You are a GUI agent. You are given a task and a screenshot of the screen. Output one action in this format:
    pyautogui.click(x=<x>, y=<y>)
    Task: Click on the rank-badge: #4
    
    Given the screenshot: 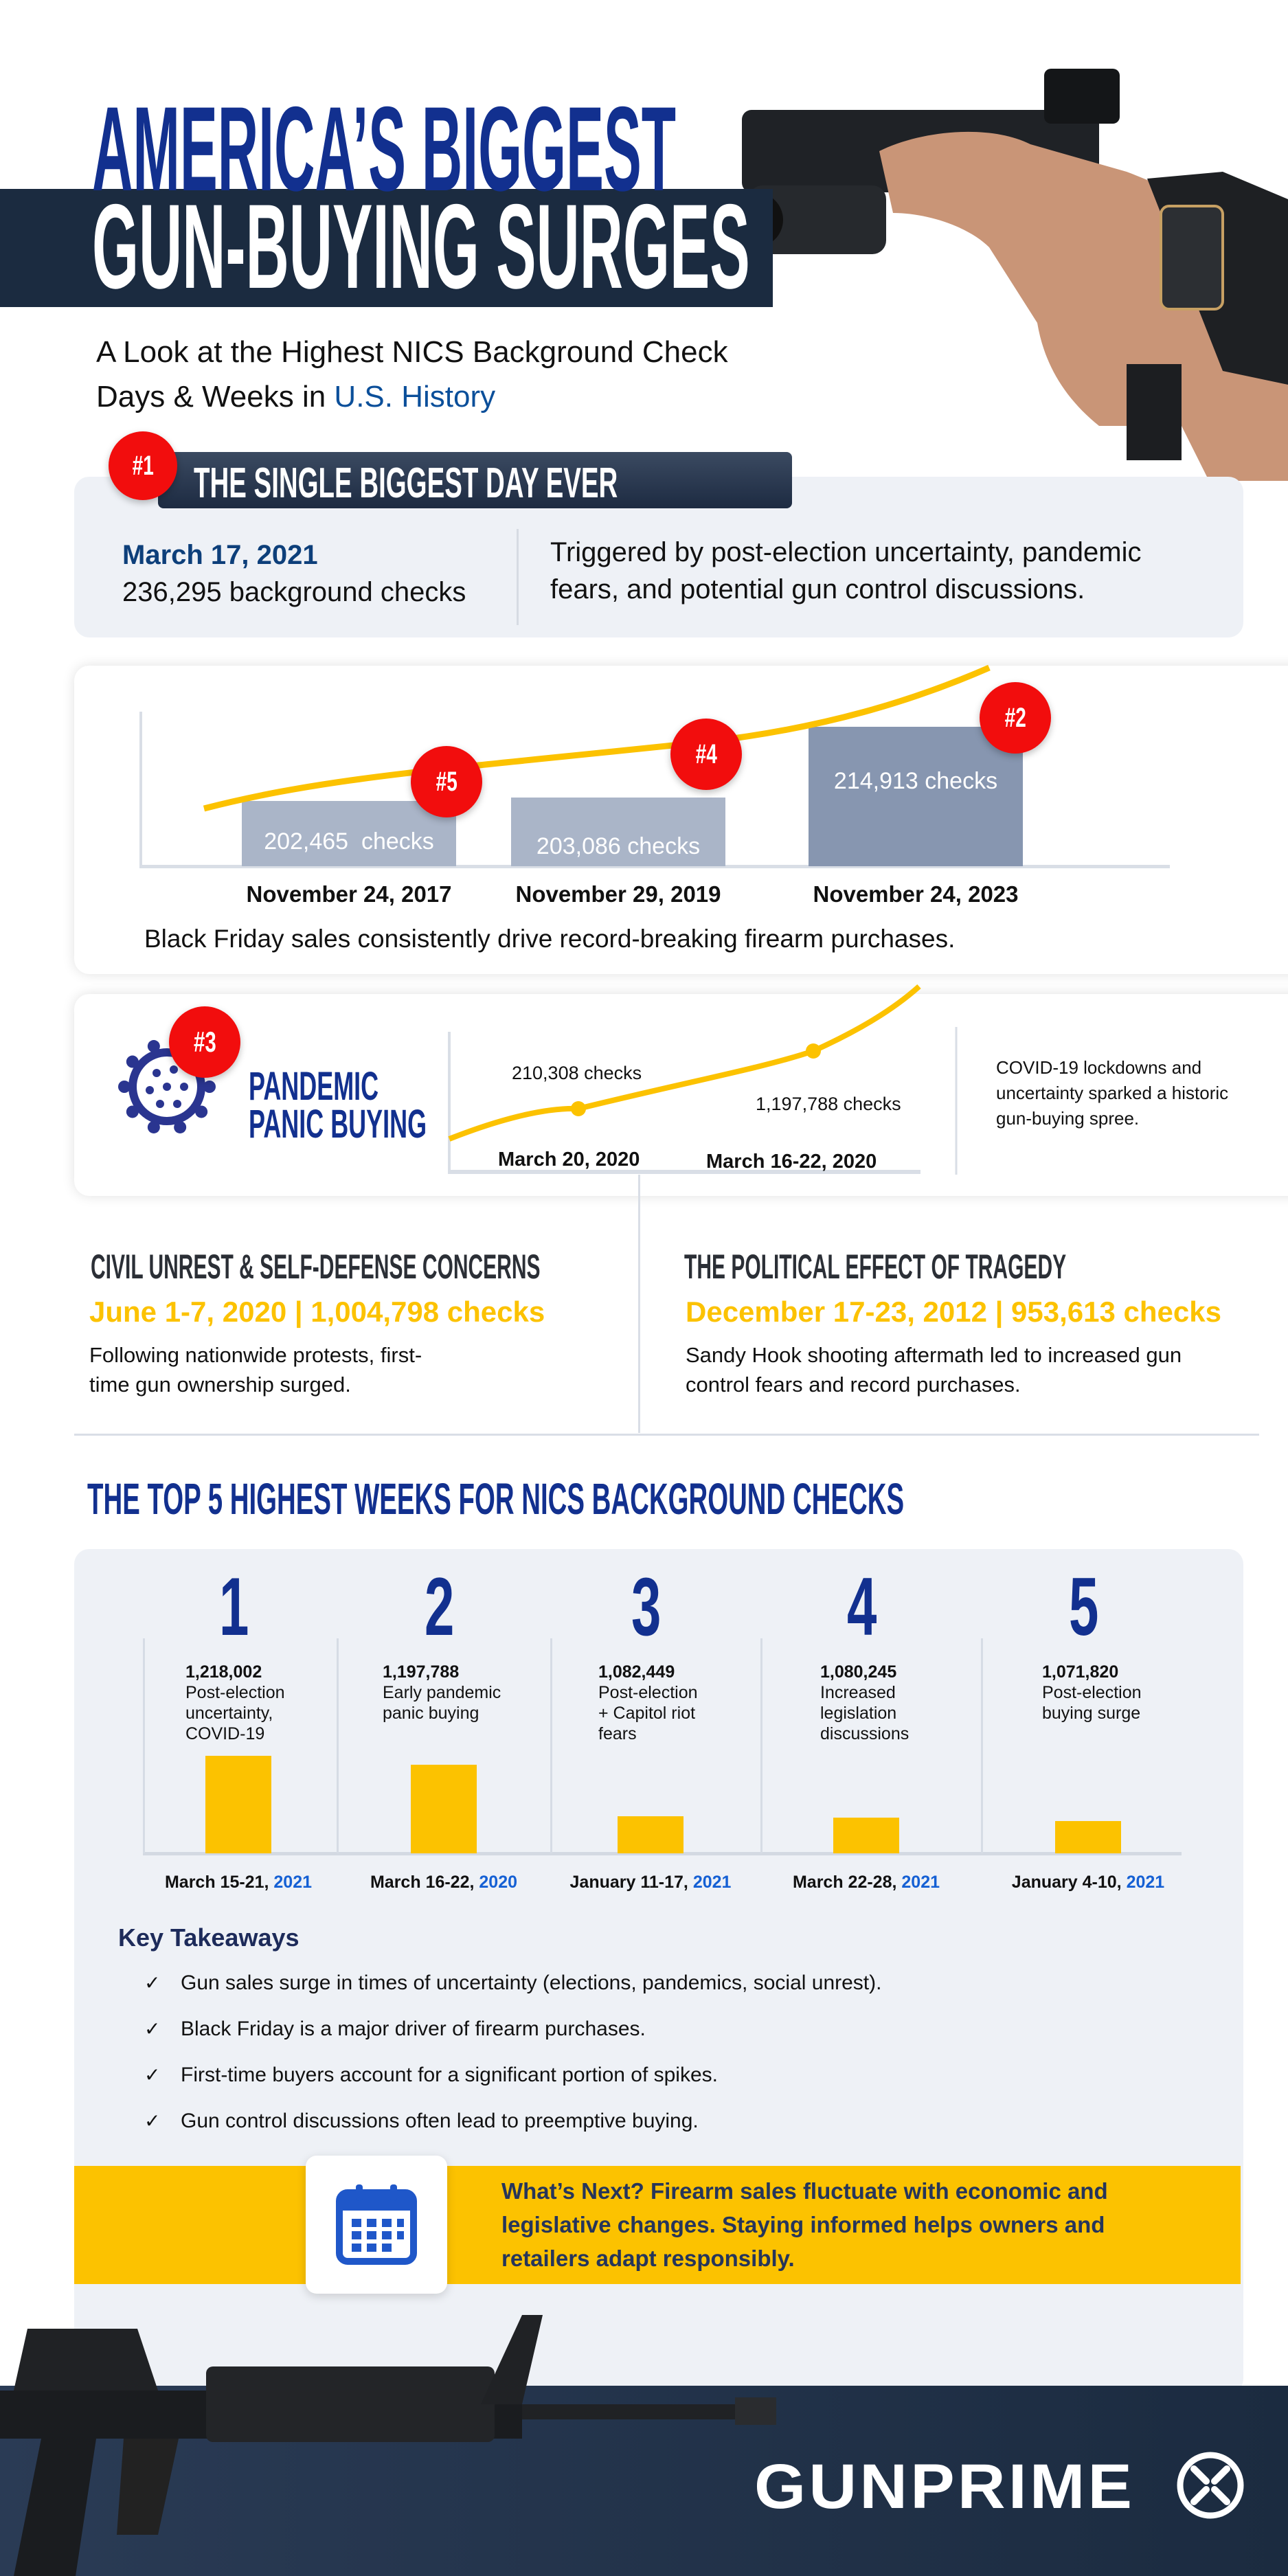 What is the action you would take?
    pyautogui.click(x=706, y=754)
    